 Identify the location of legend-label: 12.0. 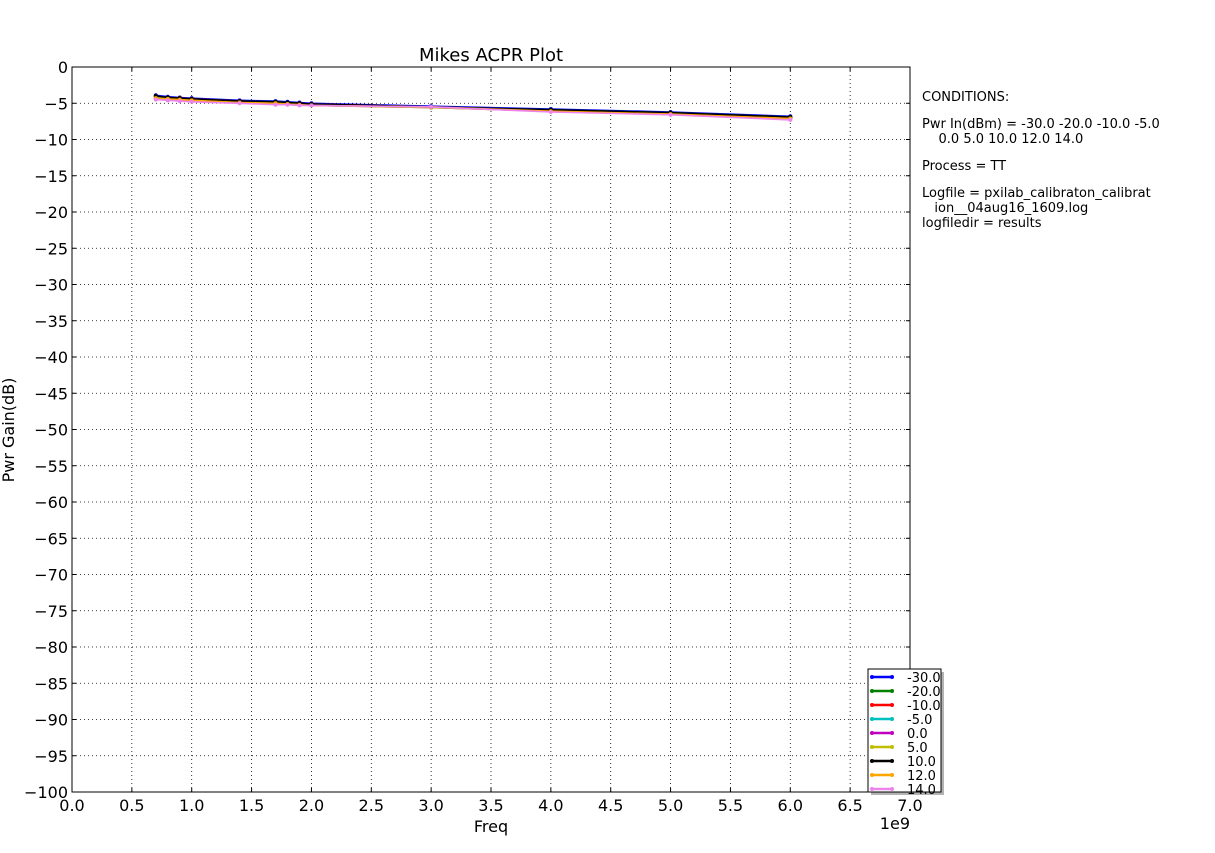
(921, 776).